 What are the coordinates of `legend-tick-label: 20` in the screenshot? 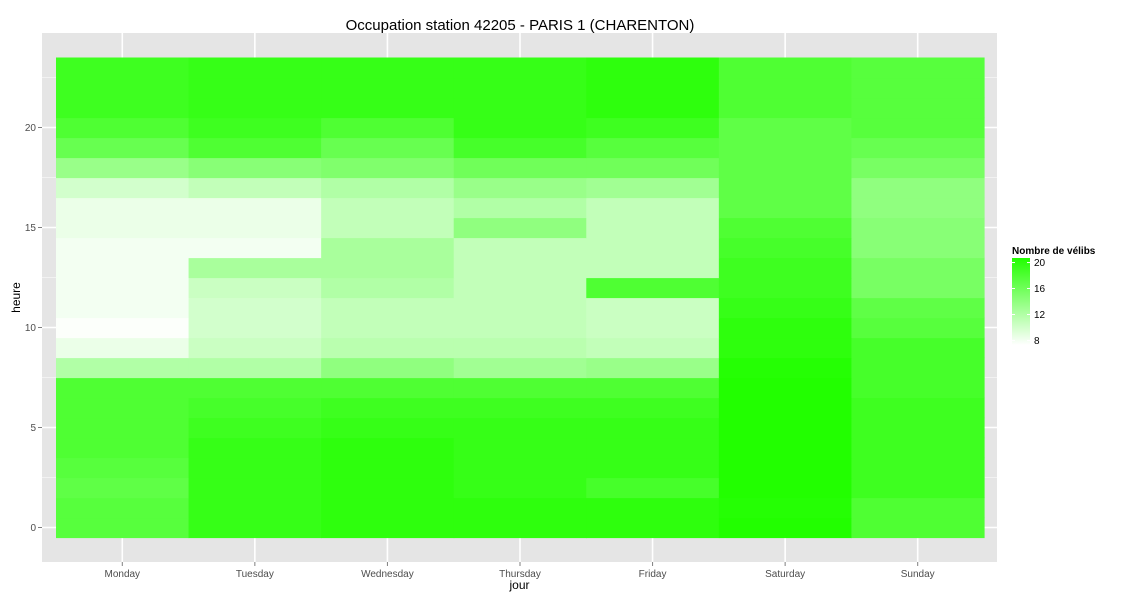 It's located at (1040, 263).